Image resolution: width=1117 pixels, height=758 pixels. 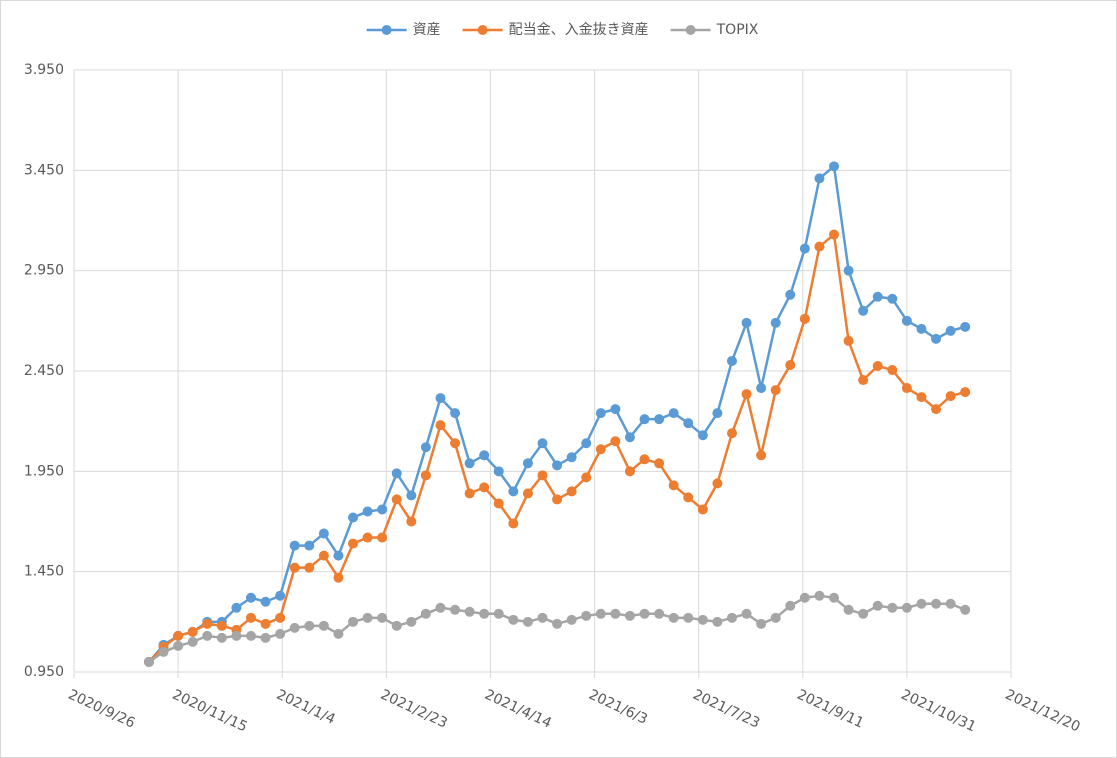 I want to click on y-tick-label: 3.950, so click(x=44, y=70).